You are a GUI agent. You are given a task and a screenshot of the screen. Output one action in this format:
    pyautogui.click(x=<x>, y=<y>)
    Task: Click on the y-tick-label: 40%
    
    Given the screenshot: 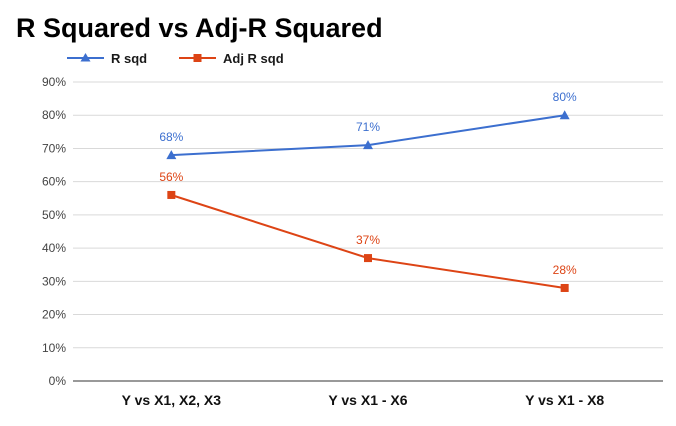 What is the action you would take?
    pyautogui.click(x=54, y=248)
    